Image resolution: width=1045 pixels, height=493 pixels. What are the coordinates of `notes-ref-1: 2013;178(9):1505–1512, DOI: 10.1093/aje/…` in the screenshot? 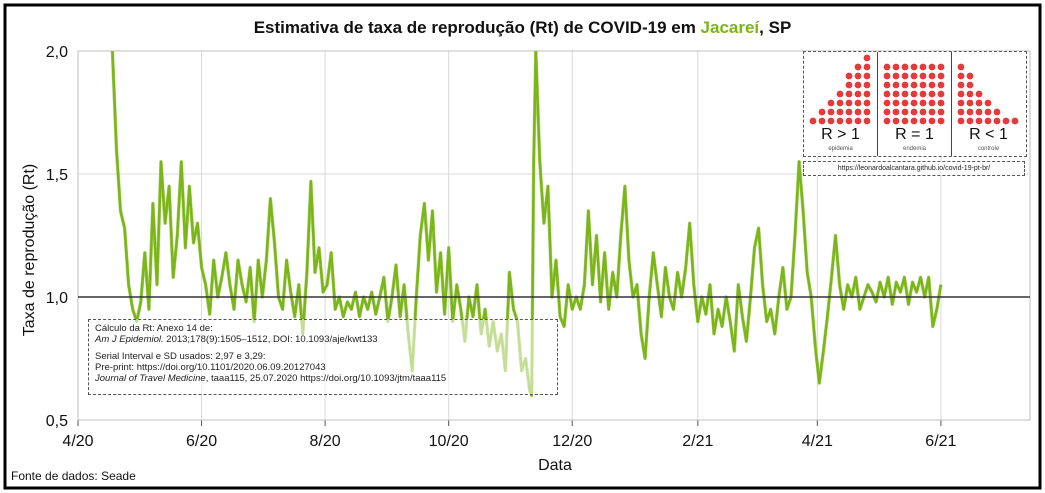 It's located at (270, 339).